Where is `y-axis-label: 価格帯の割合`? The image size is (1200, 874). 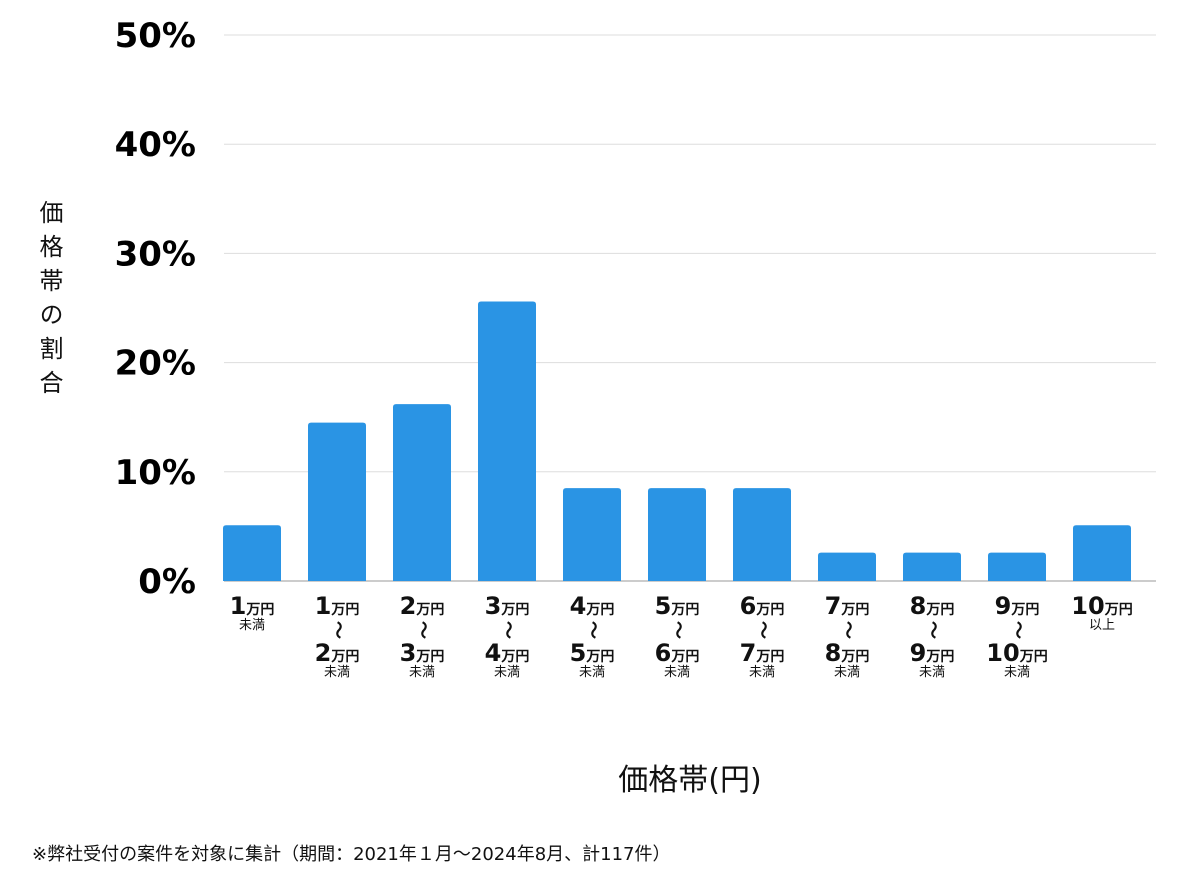 y-axis-label: 価格帯の割合 is located at coordinates (49, 302).